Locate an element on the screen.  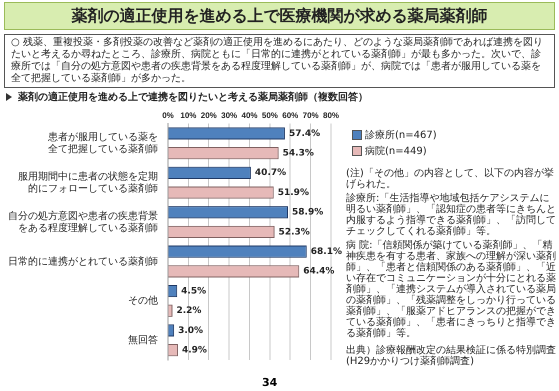
y-tick-label: 無回答 is located at coordinates (143, 340).